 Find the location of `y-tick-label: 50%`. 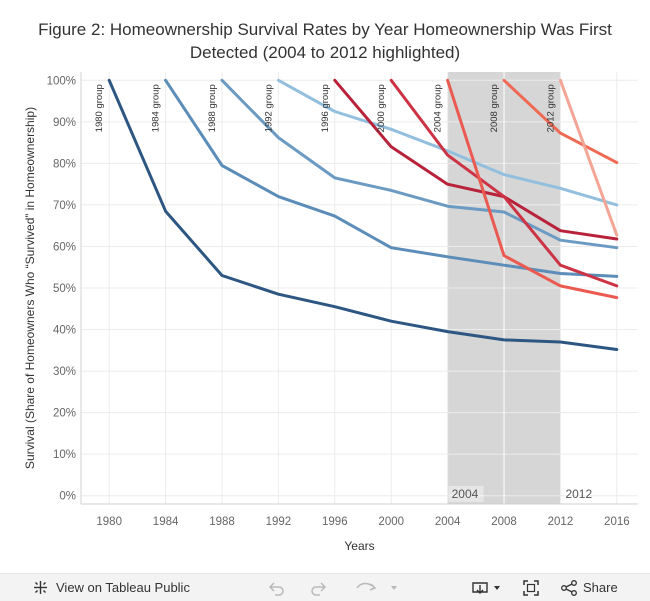

y-tick-label: 50% is located at coordinates (64, 289).